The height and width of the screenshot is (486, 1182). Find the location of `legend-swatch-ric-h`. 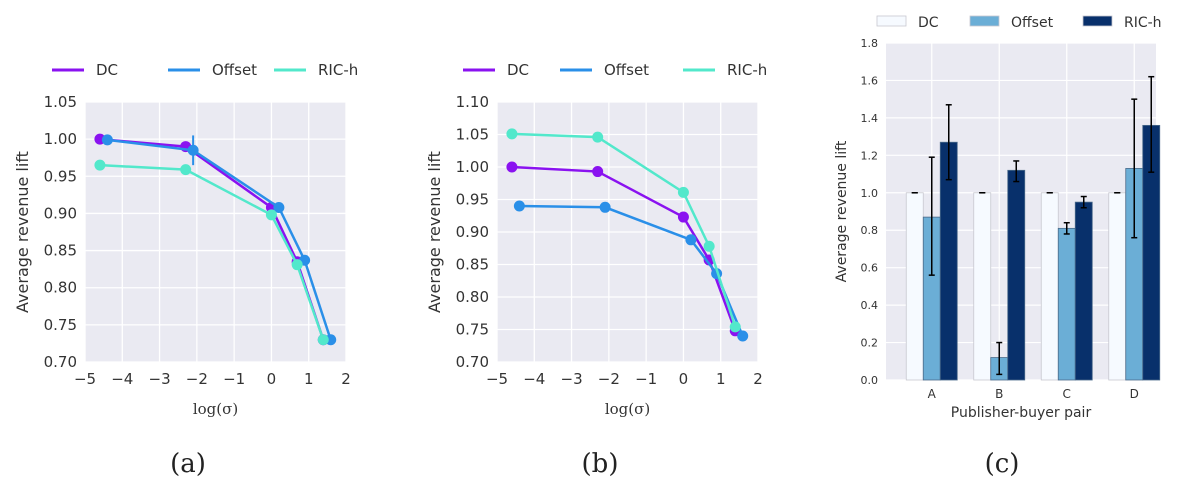

legend-swatch-ric-h is located at coordinates (1097, 21).